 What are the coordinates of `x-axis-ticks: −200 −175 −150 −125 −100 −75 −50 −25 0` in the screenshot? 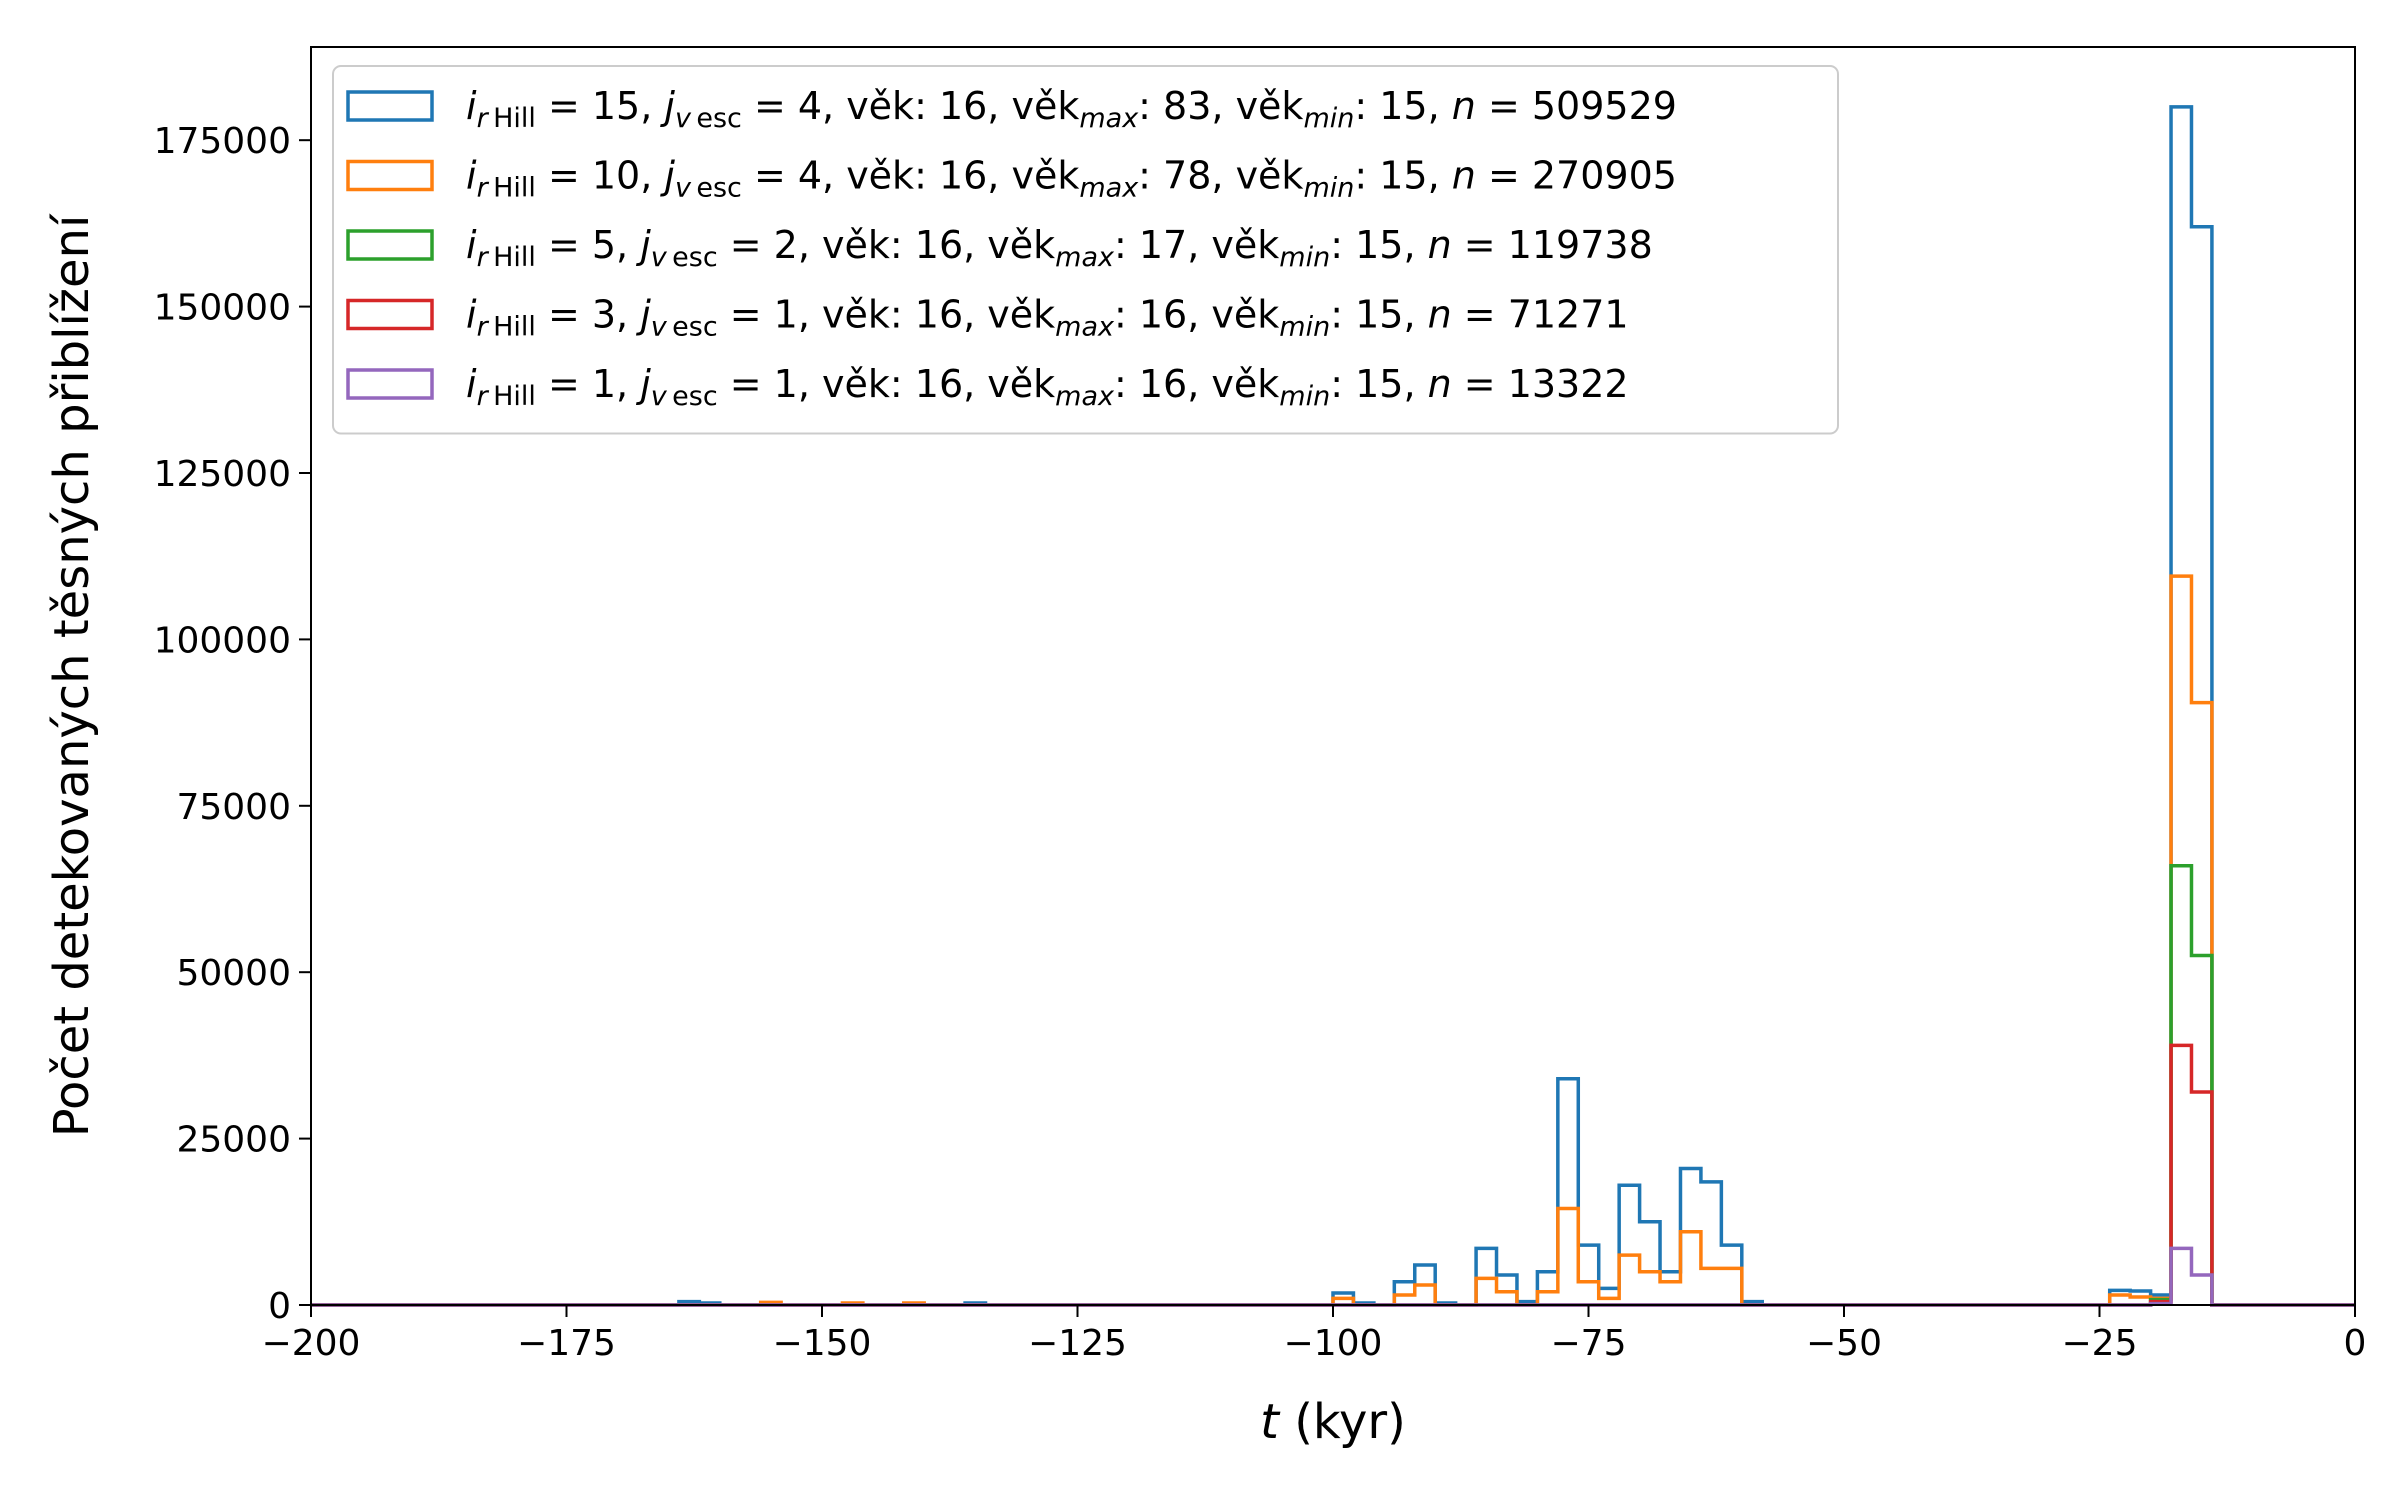 It's located at (1314, 1334).